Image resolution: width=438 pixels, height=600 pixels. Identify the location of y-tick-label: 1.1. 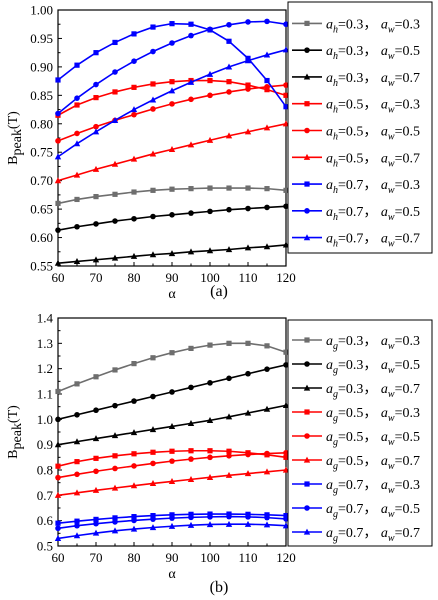
(45, 394).